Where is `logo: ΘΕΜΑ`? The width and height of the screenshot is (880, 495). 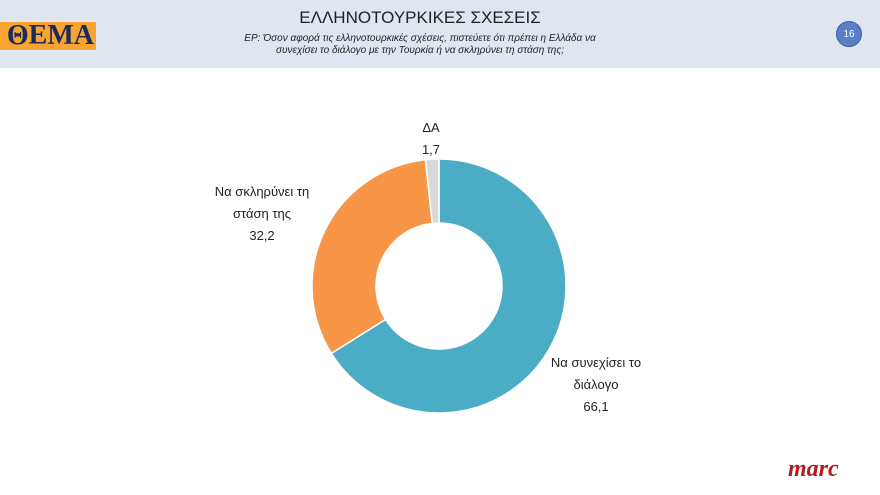
logo: ΘΕΜΑ is located at coordinates (48, 36).